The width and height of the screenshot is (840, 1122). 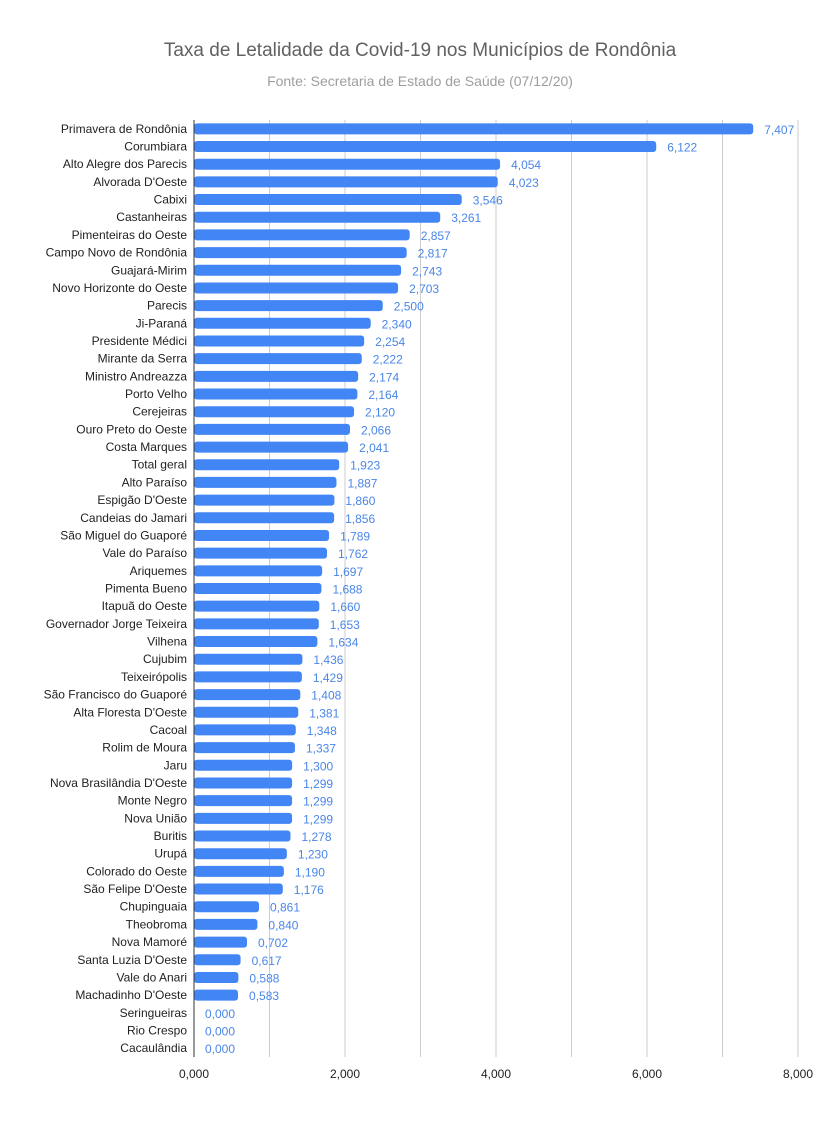 I want to click on data-label: 1,789, so click(x=355, y=536).